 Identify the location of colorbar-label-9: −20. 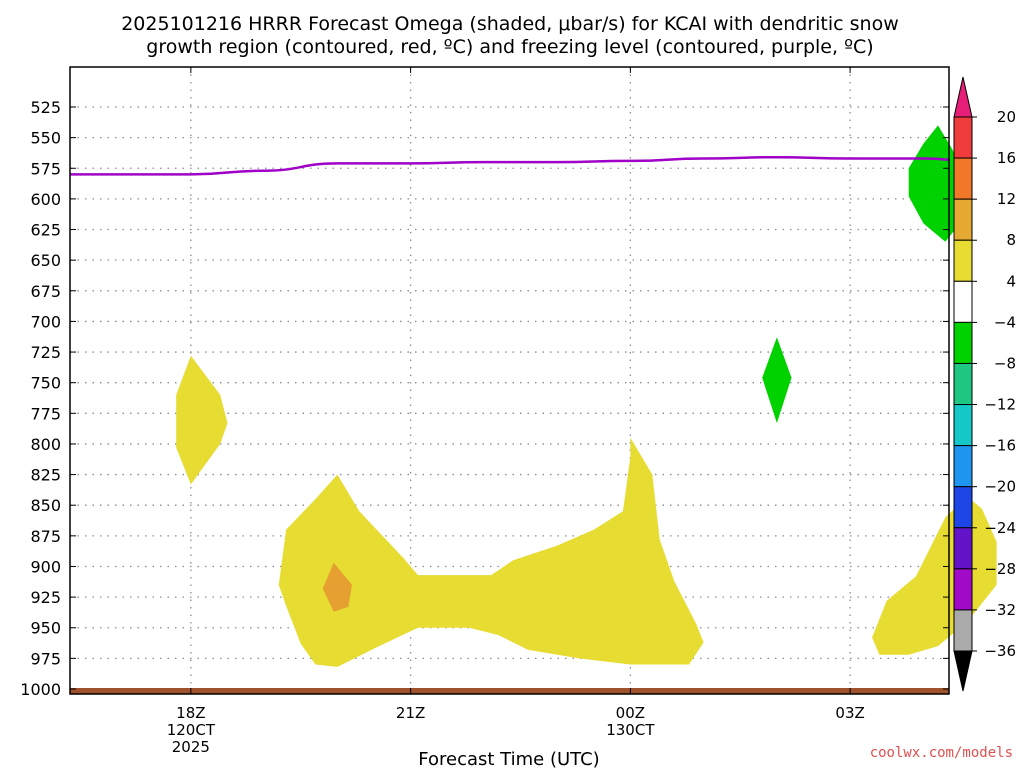
(1000, 487).